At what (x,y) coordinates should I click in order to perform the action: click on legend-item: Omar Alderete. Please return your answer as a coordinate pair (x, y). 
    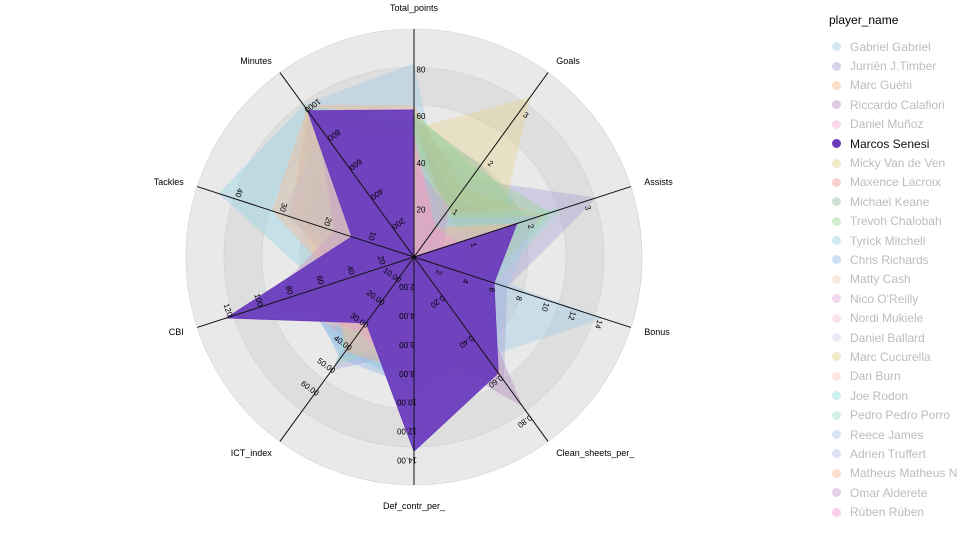
    Looking at the image, I should click on (896, 492).